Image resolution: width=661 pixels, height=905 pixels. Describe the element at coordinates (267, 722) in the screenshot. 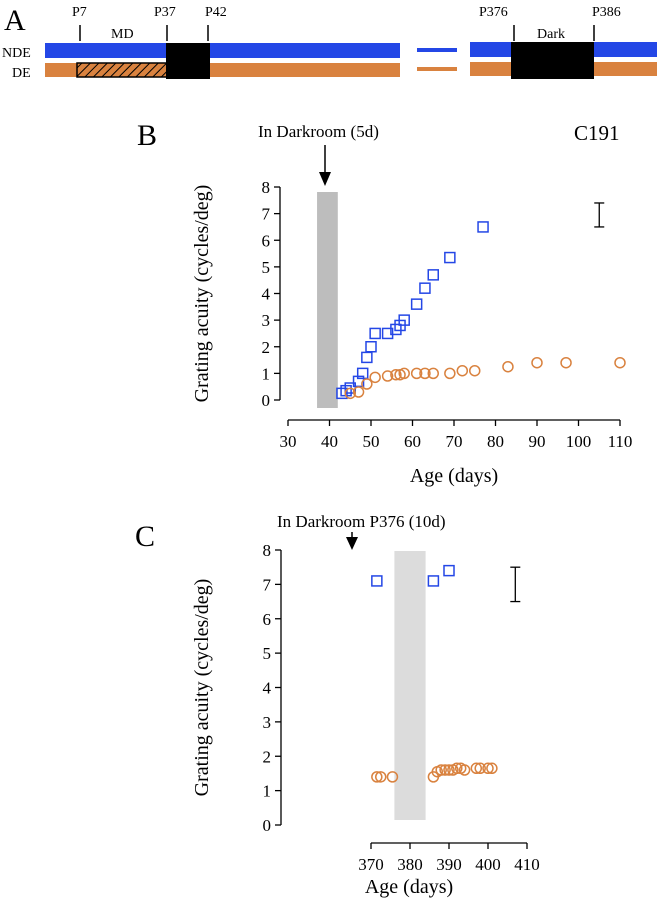

I see `chart-c-y-tick-label: 3` at that location.